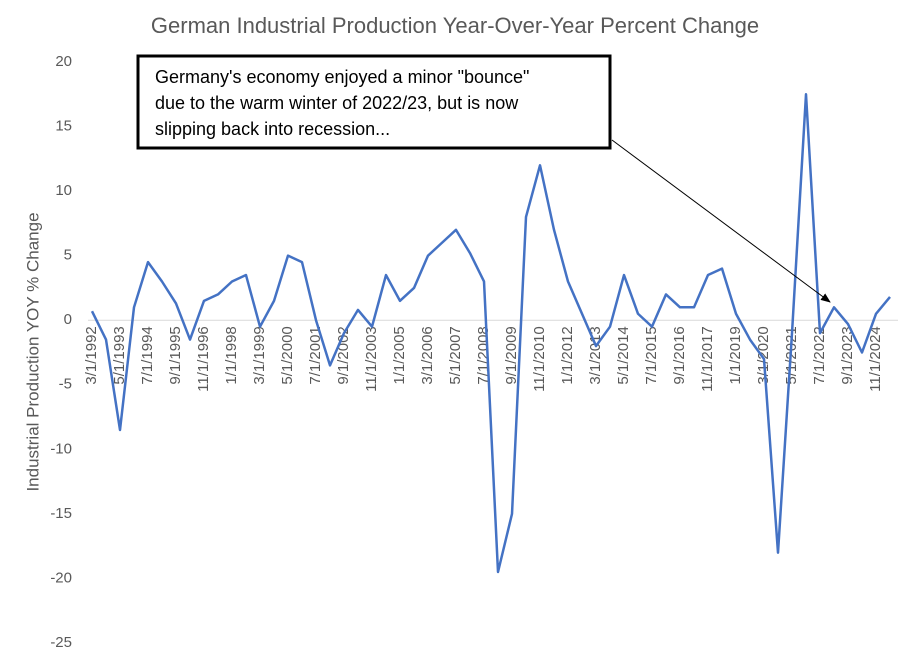  I want to click on x-tick-label: 7/1/2015, so click(651, 355).